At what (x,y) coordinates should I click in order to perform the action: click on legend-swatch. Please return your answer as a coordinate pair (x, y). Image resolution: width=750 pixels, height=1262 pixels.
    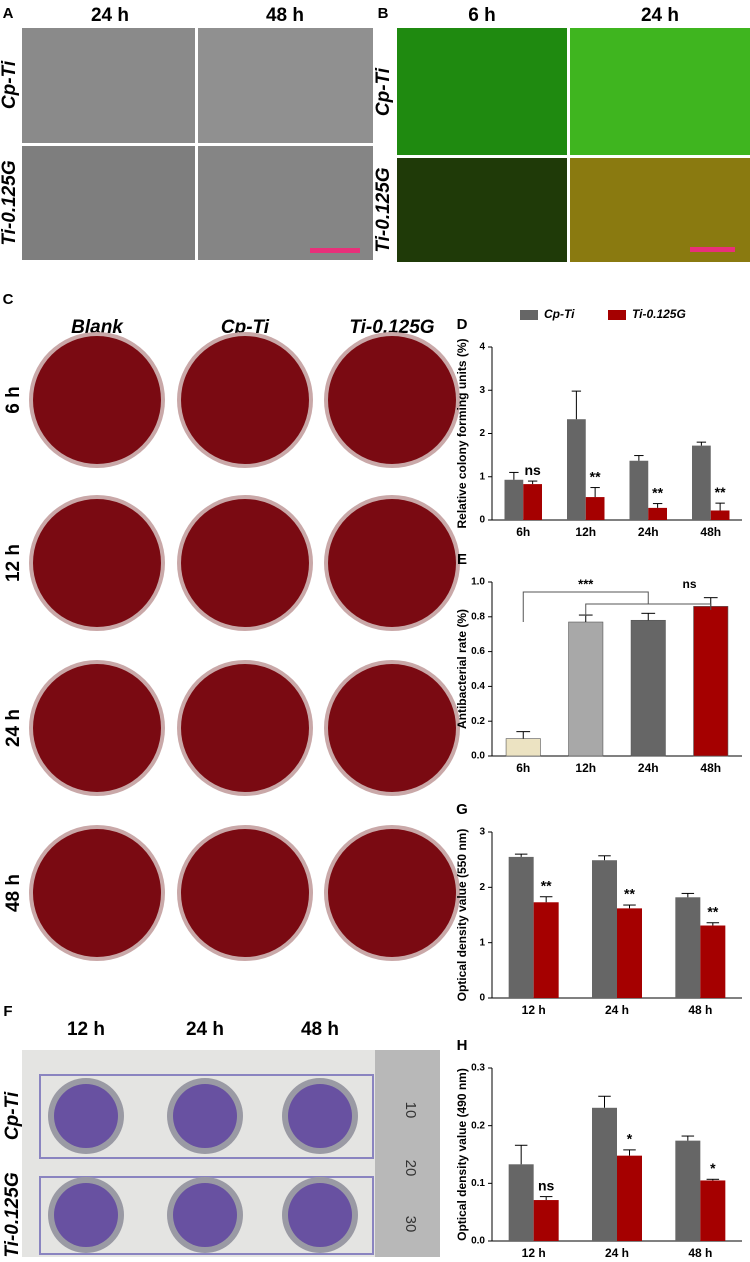
    Looking at the image, I should click on (617, 315).